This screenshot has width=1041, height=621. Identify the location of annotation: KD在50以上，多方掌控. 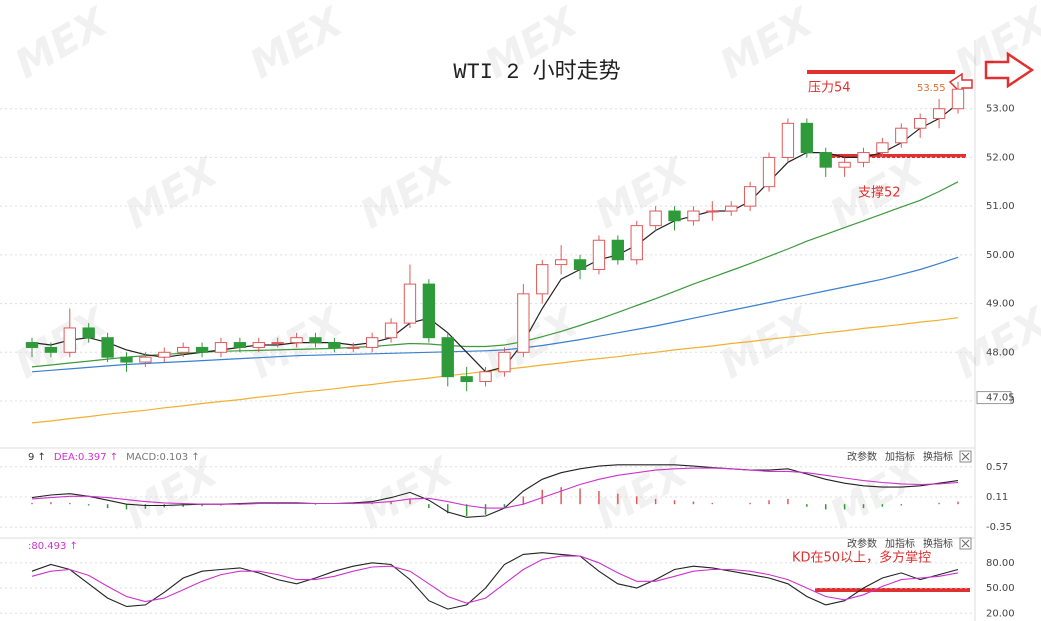
(861, 558).